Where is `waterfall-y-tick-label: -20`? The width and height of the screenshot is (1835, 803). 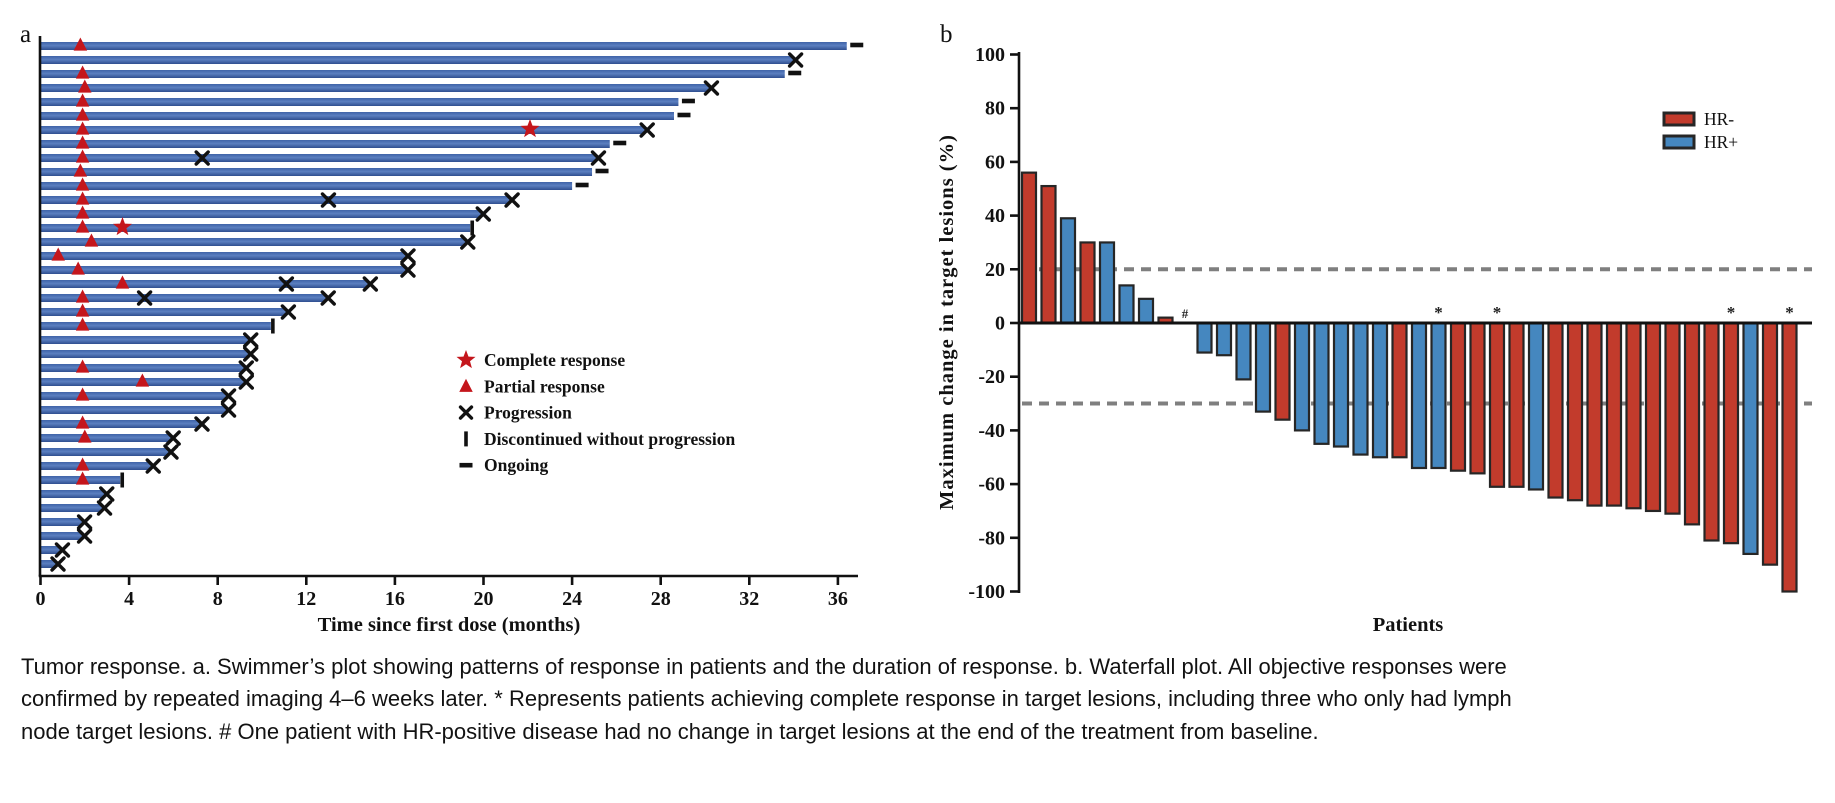
waterfall-y-tick-label: -20 is located at coordinates (991, 377).